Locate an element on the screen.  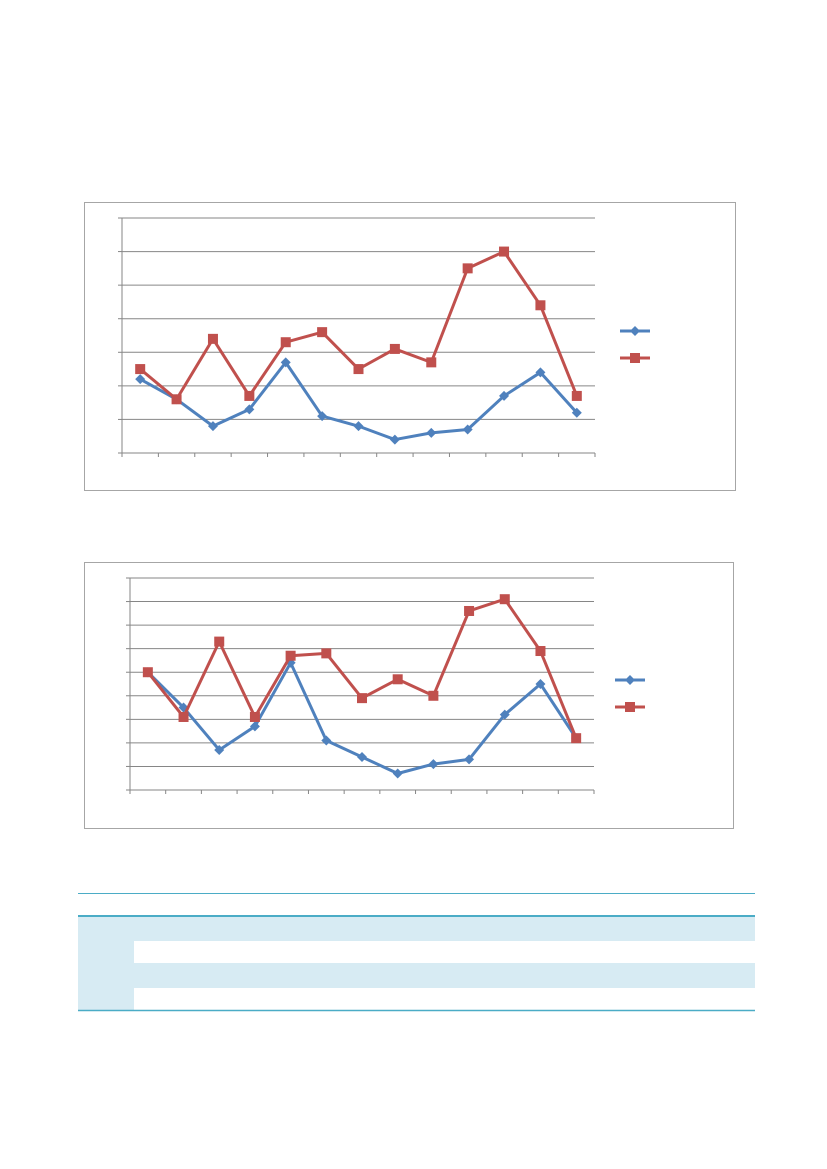
table is located at coordinates (416, 952).